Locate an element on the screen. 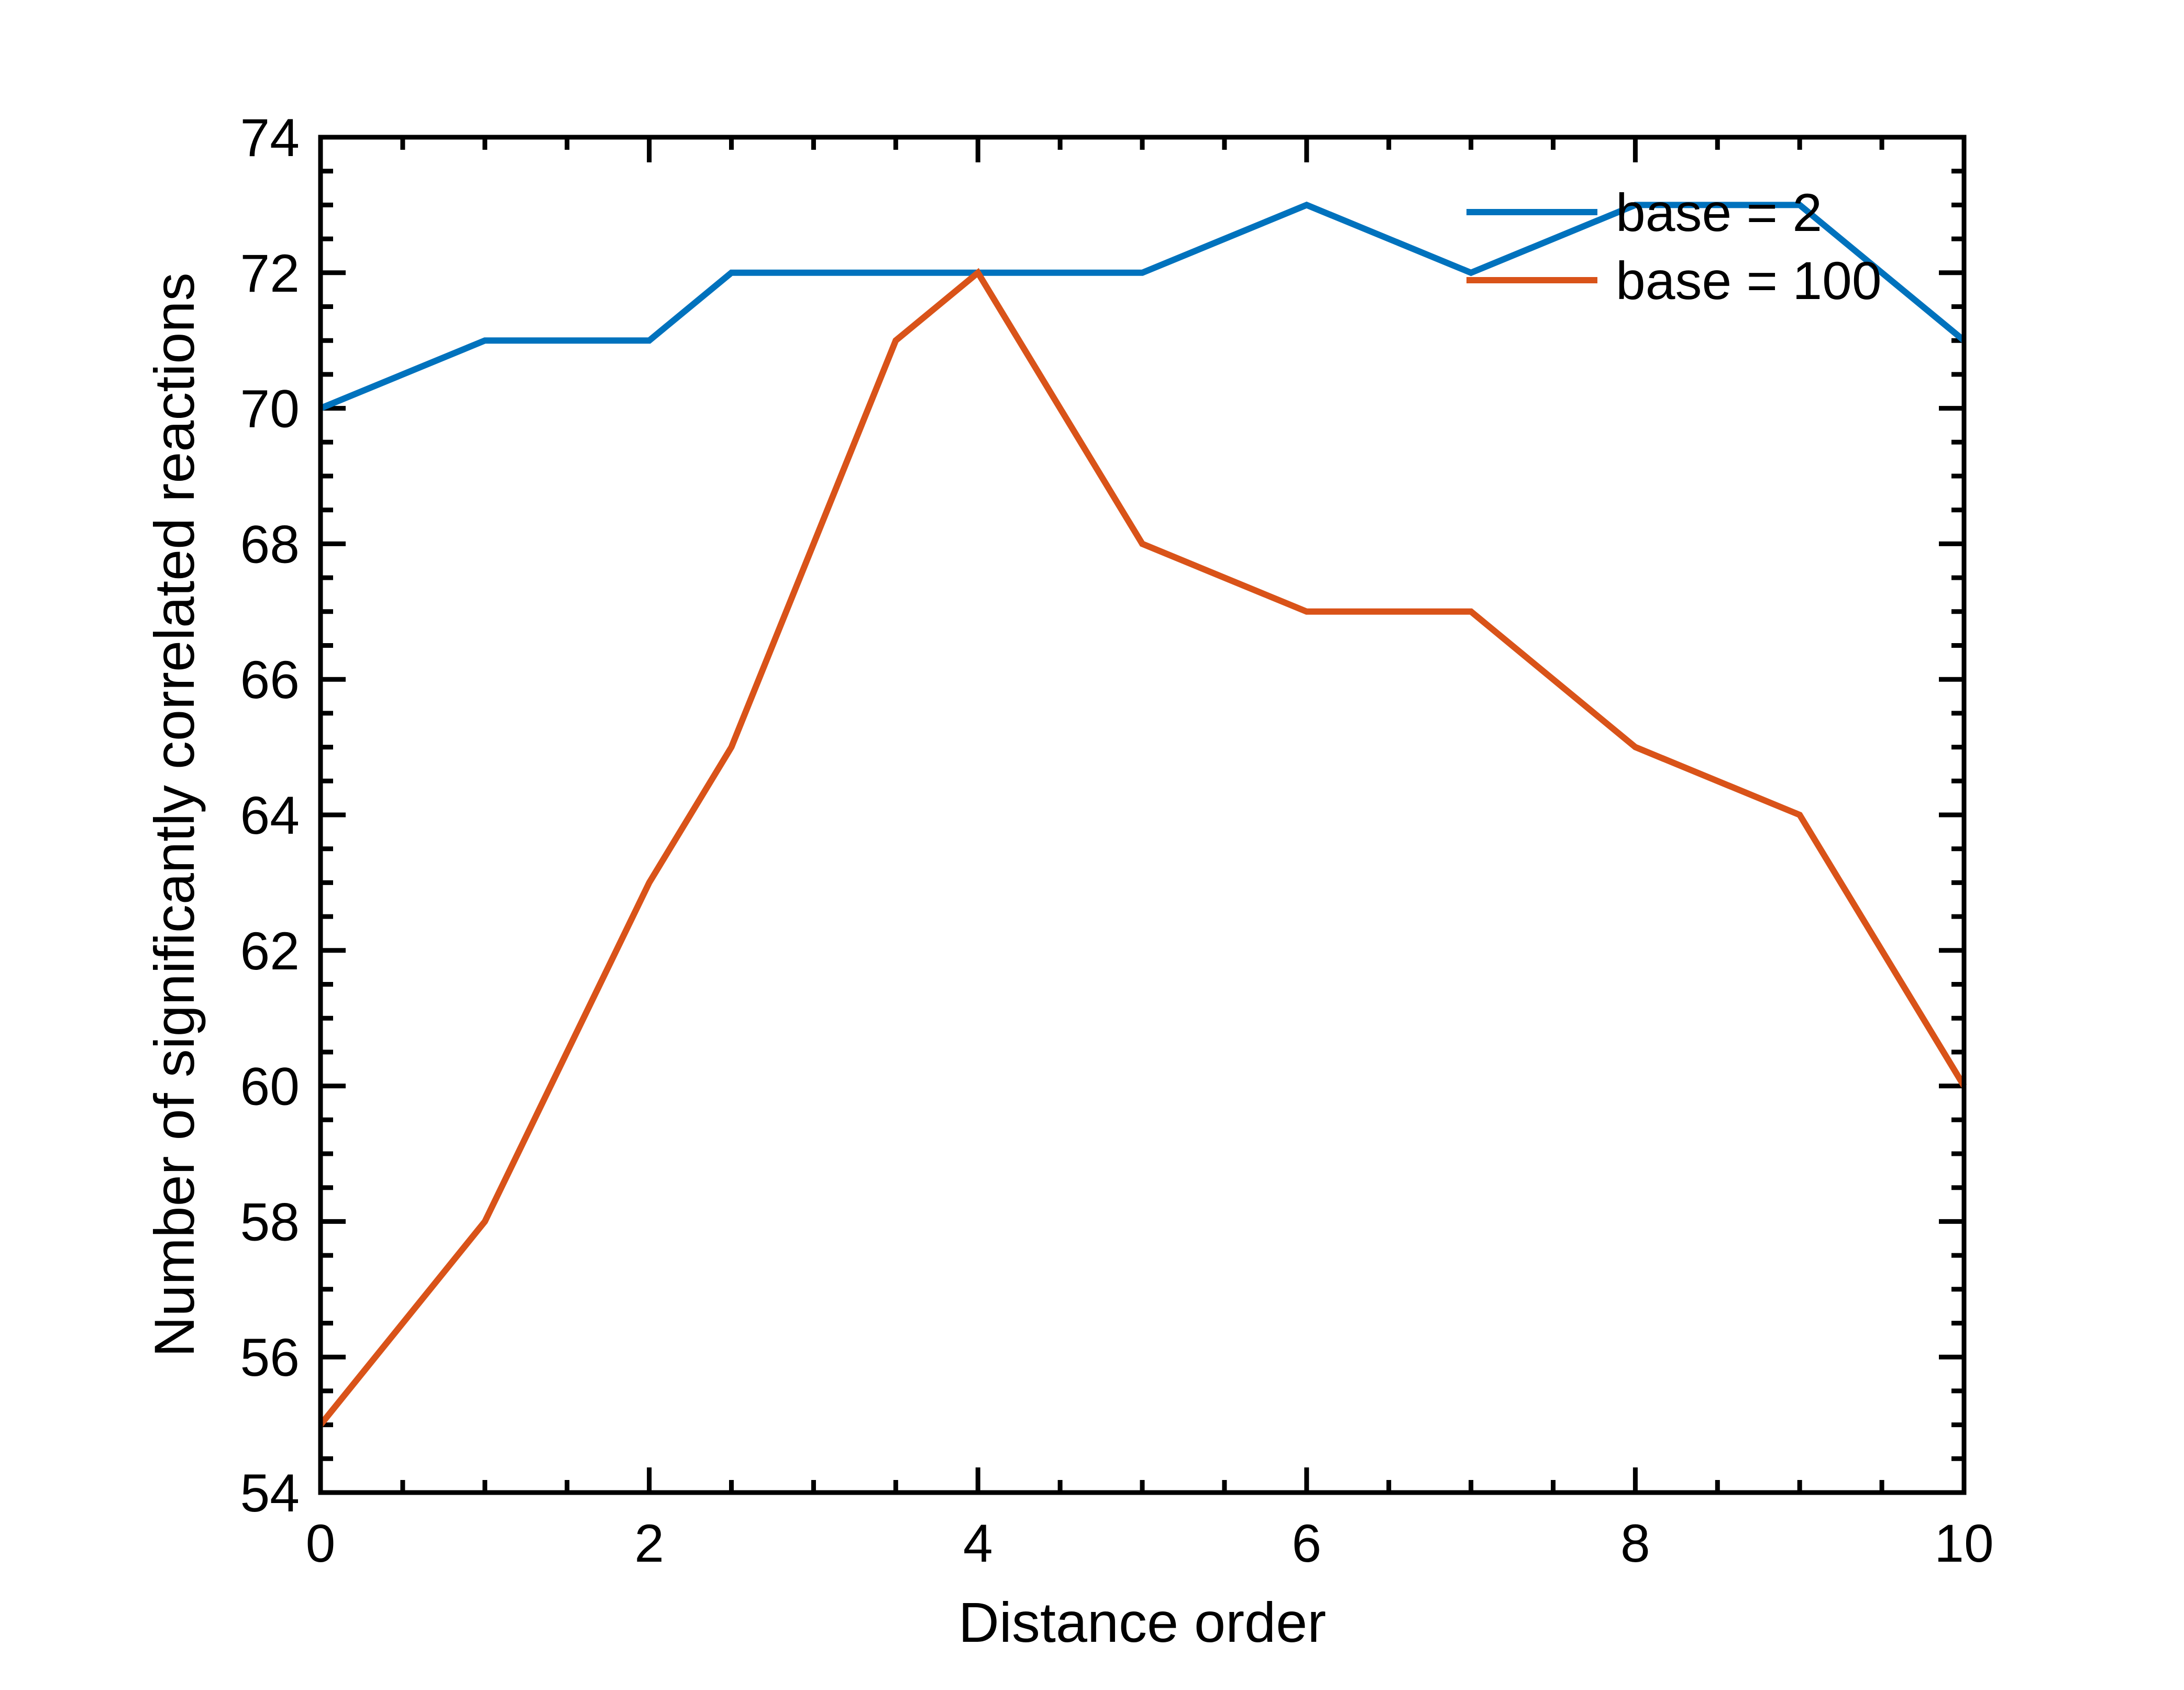 The height and width of the screenshot is (1690, 2184). x-tick-label: 10 is located at coordinates (1964, 1544).